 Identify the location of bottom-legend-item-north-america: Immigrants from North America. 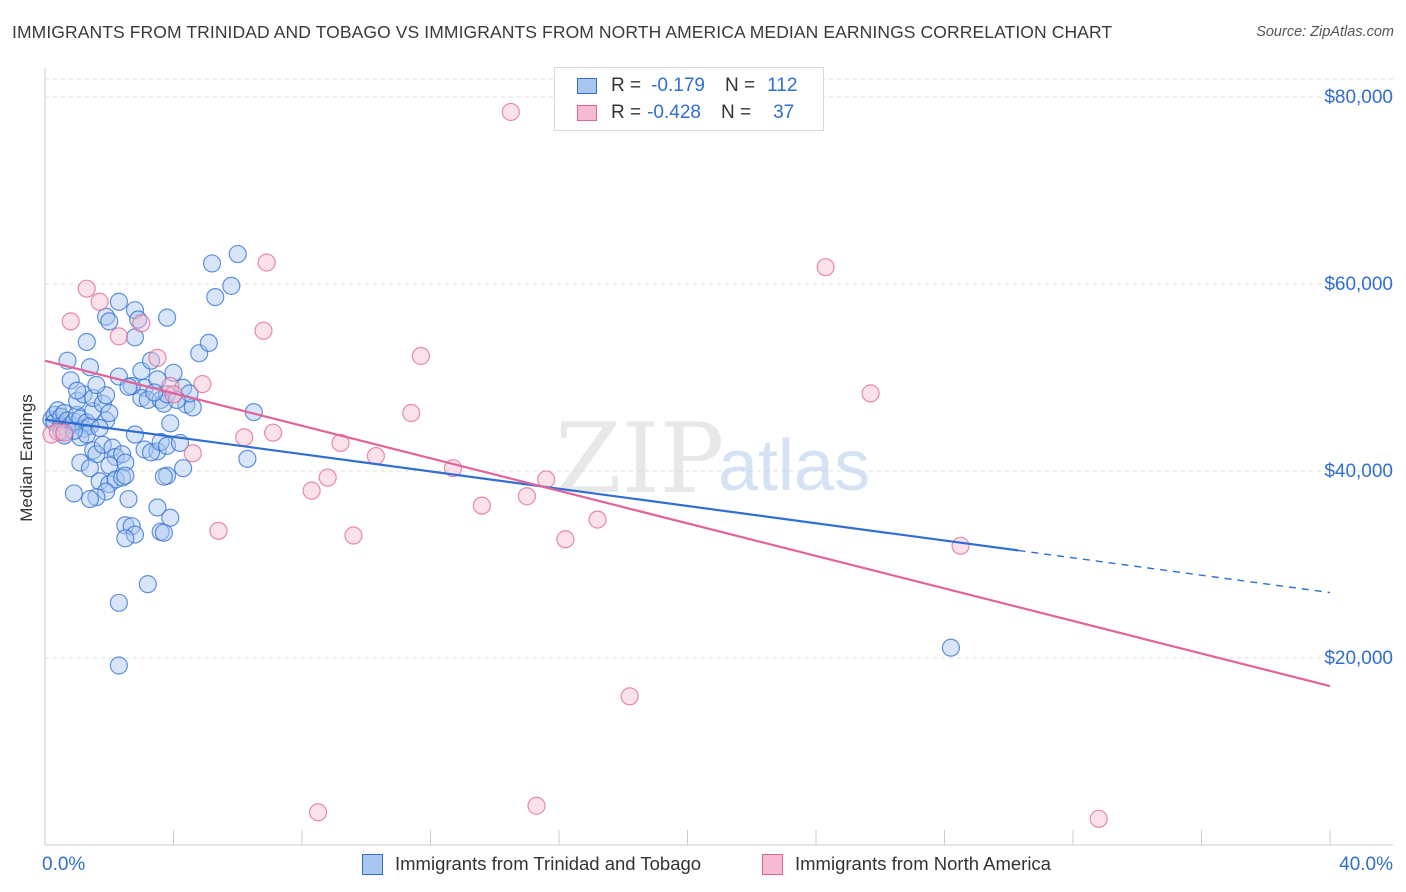
(906, 864).